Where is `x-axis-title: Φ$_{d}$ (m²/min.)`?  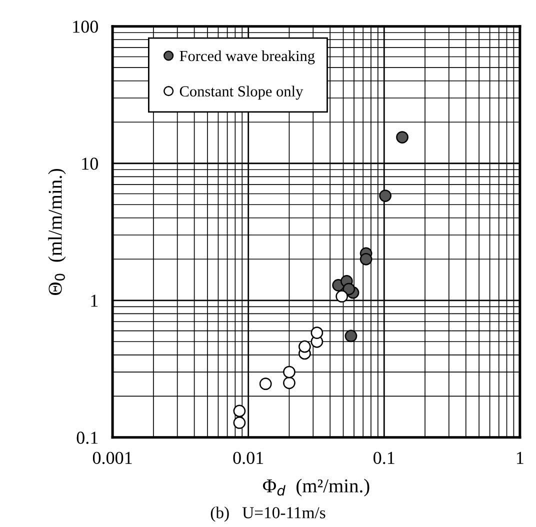 x-axis-title: Φ$_{d}$ (m²/min.) is located at coordinates (316, 487).